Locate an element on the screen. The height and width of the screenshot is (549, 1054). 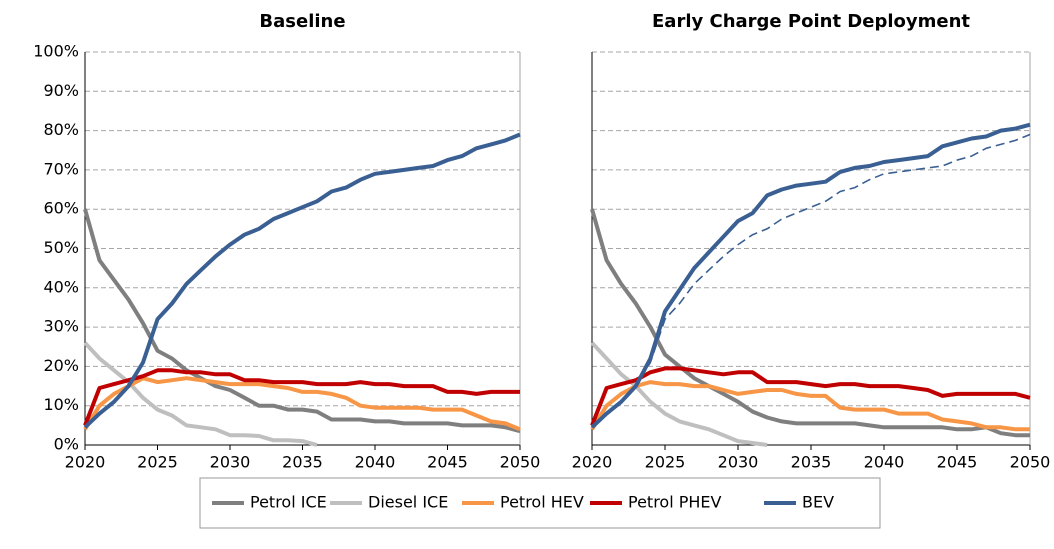
y-tick-label: 70% is located at coordinates (61, 168).